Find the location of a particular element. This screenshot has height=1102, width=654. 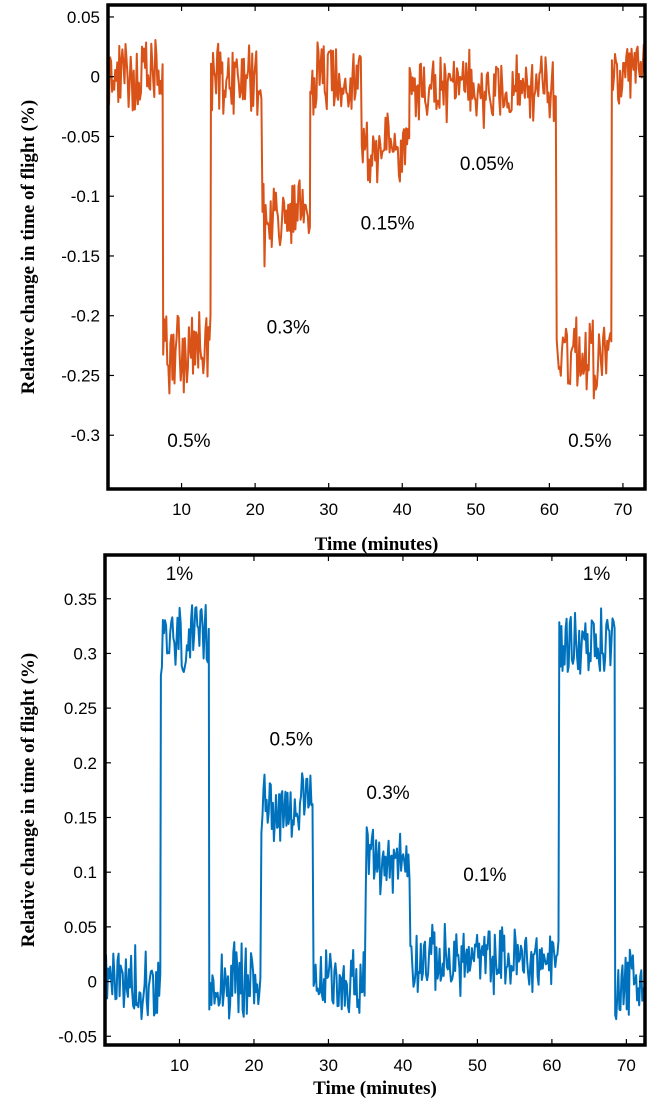

y-tick-label: -0.25 is located at coordinates (80, 375).